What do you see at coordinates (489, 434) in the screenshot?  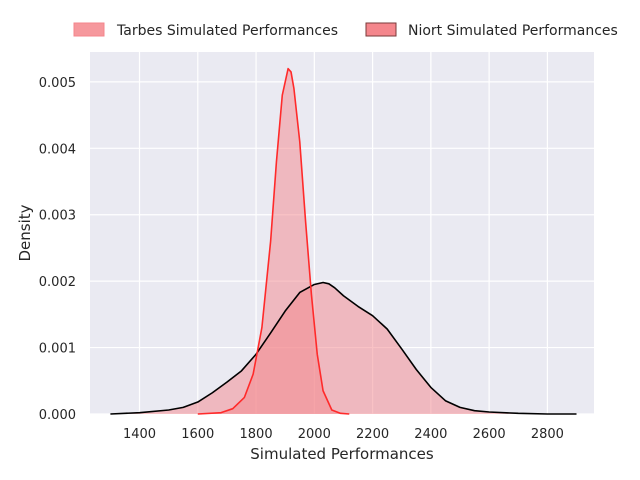 I see `x-tick-label: 2600` at bounding box center [489, 434].